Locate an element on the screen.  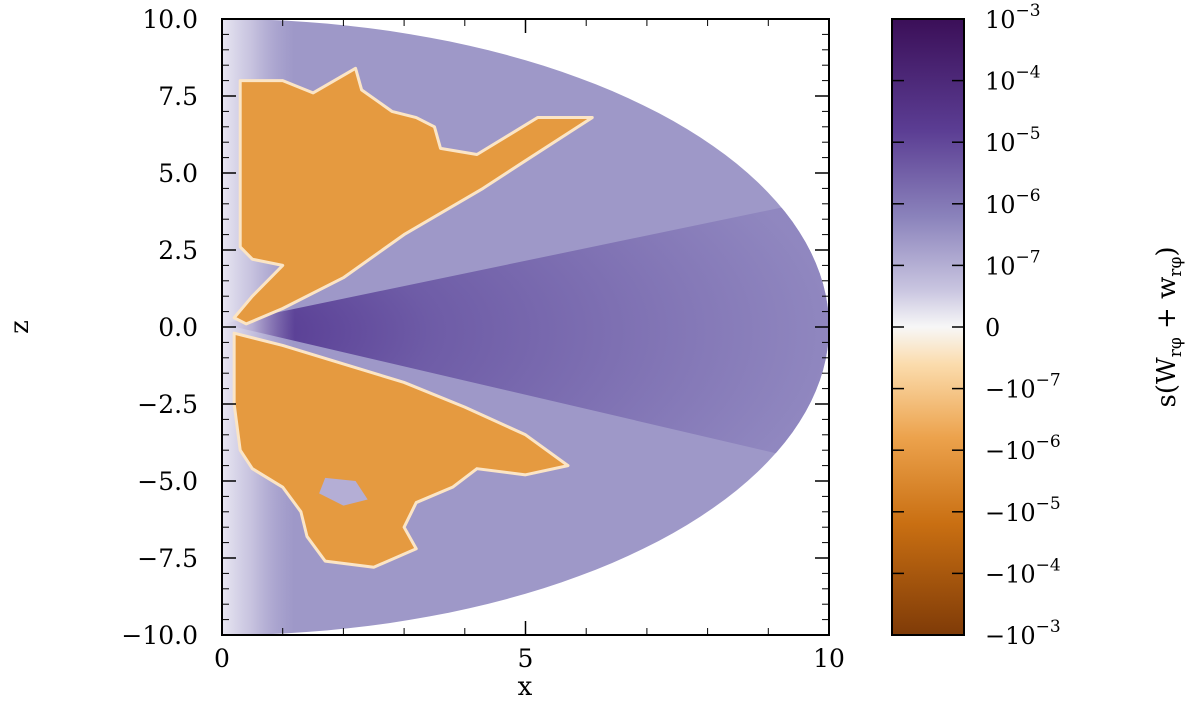
colorbar-tick-label: 10⁻⁴ is located at coordinates (1013, 79).